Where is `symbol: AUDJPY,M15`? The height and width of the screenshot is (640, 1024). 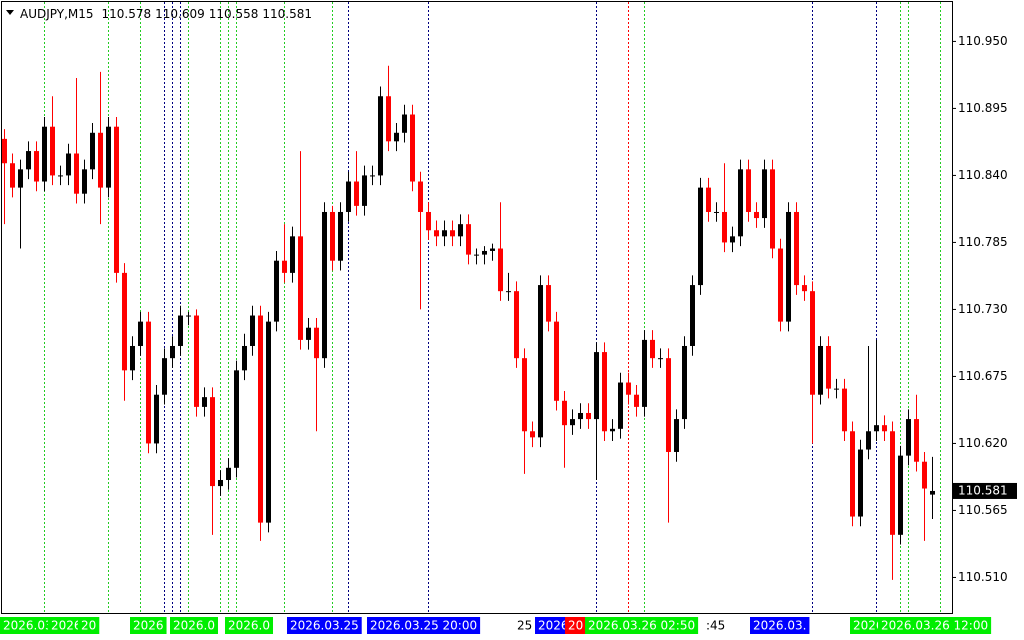
symbol: AUDJPY,M15 is located at coordinates (57, 14).